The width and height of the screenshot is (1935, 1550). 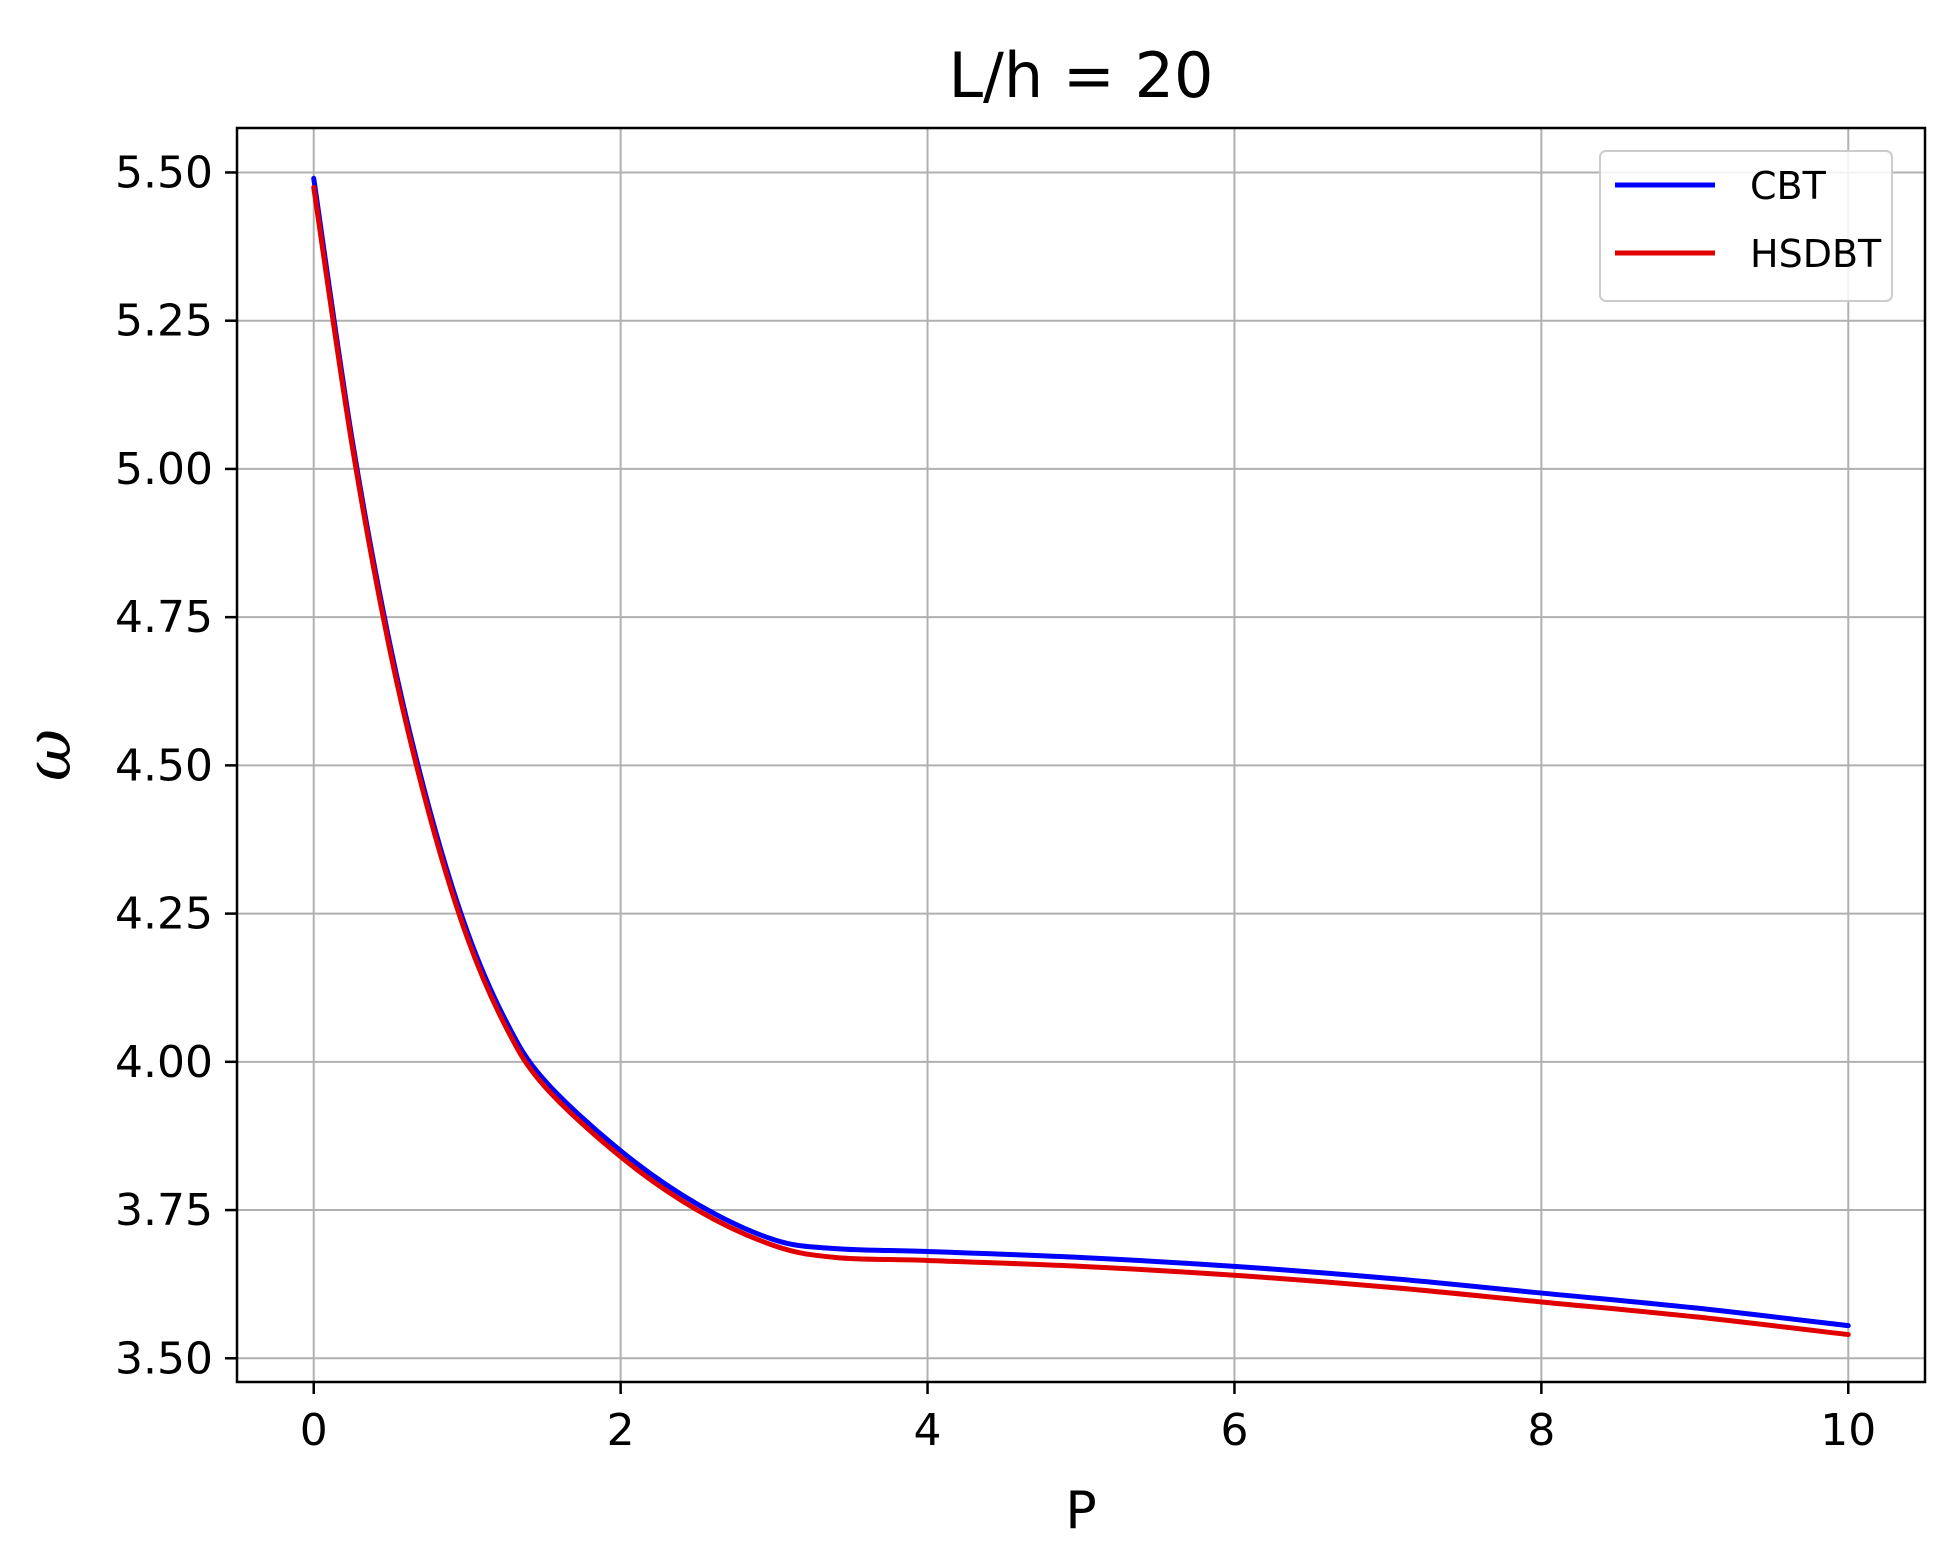 What do you see at coordinates (164, 1210) in the screenshot?
I see `y-tick-label: 3.75` at bounding box center [164, 1210].